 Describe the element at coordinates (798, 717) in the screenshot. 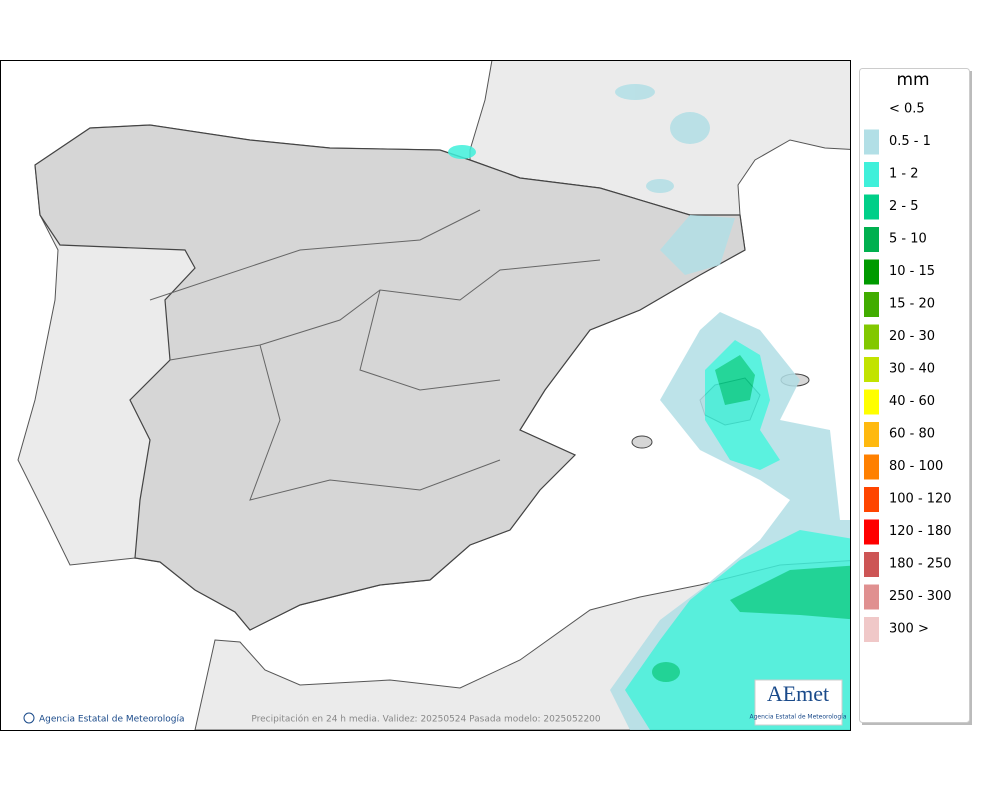

I see `logo-subtitle: Agencia Estatal de Meteorología` at that location.